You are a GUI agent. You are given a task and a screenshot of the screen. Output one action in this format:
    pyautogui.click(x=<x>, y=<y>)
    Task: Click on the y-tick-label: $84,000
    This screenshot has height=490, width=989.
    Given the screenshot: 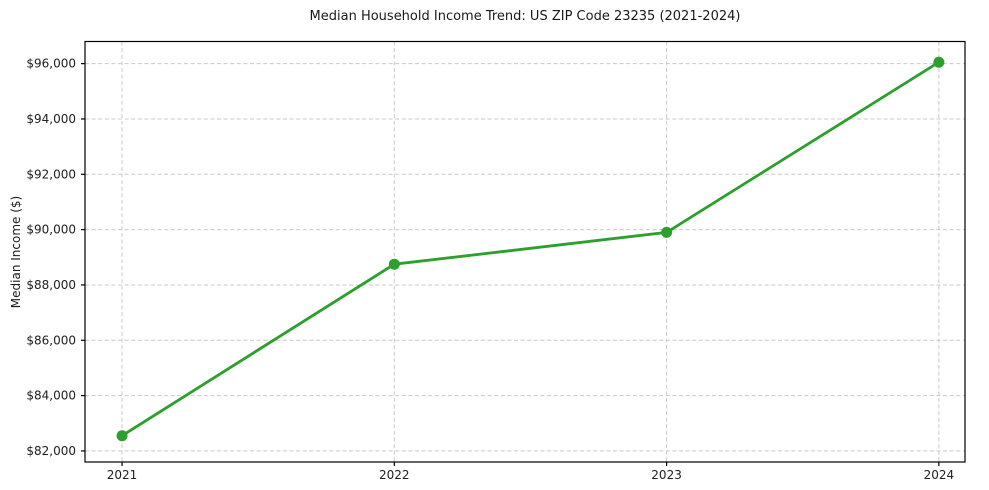 What is the action you would take?
    pyautogui.click(x=51, y=396)
    